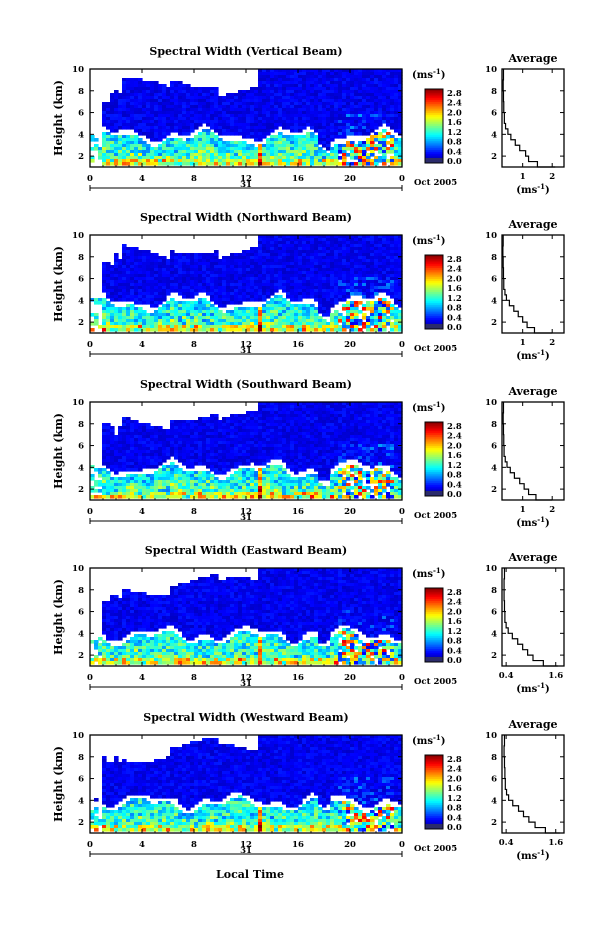 The width and height of the screenshot is (616, 929). What do you see at coordinates (434, 276) in the screenshot?
I see `colorbar-swatch` at bounding box center [434, 276].